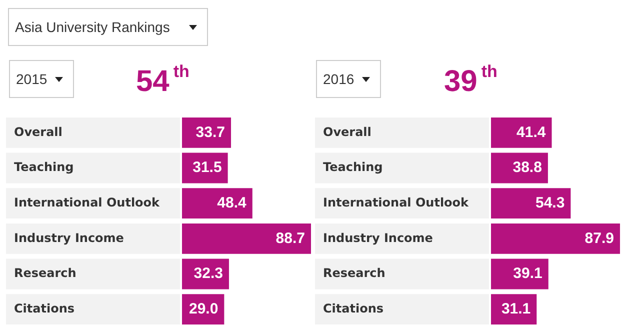 The height and width of the screenshot is (331, 621). Describe the element at coordinates (163, 80) in the screenshot. I see `text: 54$^{th}$` at that location.